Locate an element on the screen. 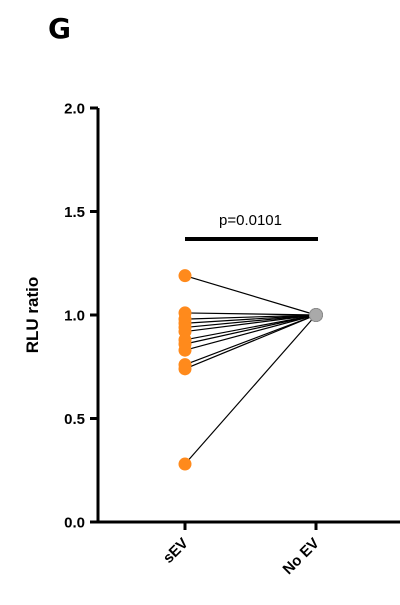  panel-letter: G is located at coordinates (59, 28).